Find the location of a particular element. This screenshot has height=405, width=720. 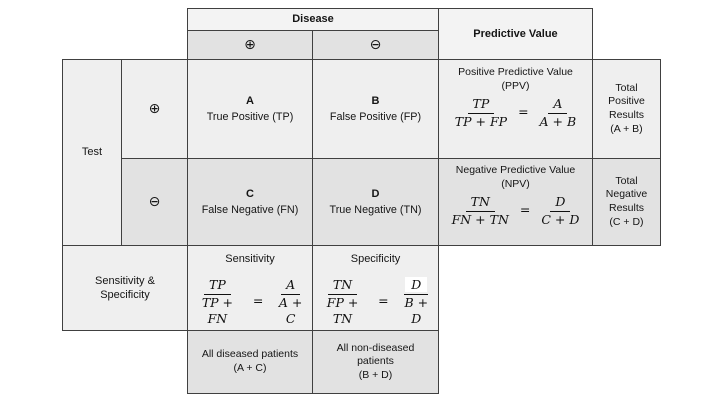

predictive-value-label: Predictive Value is located at coordinates (515, 33).